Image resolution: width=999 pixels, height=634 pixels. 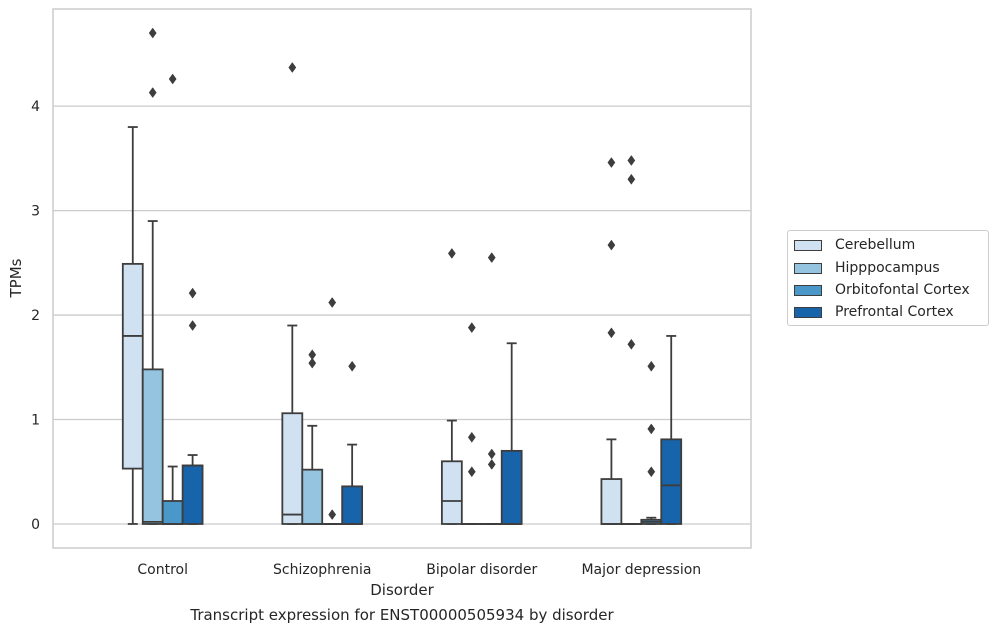 I want to click on box-schizophrenia-hipppocampus-iqr, so click(x=312, y=496).